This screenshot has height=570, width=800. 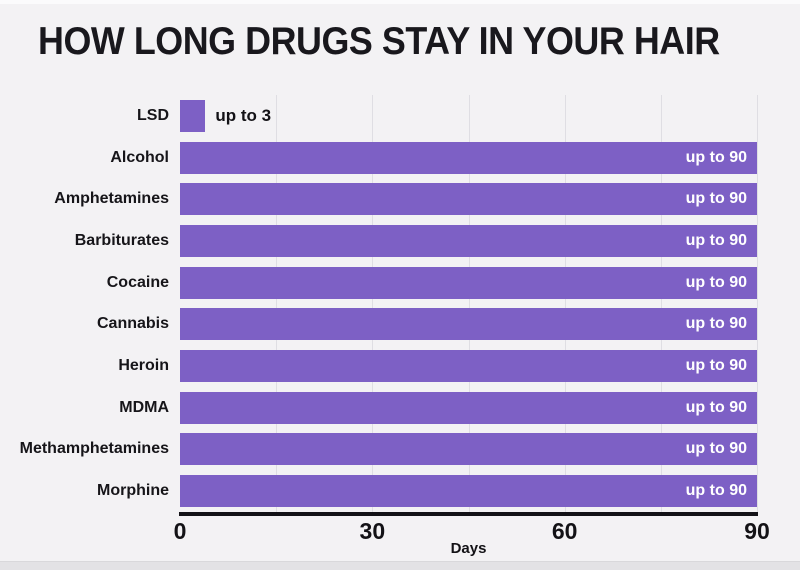 I want to click on bar-row-amphetamines: Amphetamines up to 90, so click(x=378, y=199).